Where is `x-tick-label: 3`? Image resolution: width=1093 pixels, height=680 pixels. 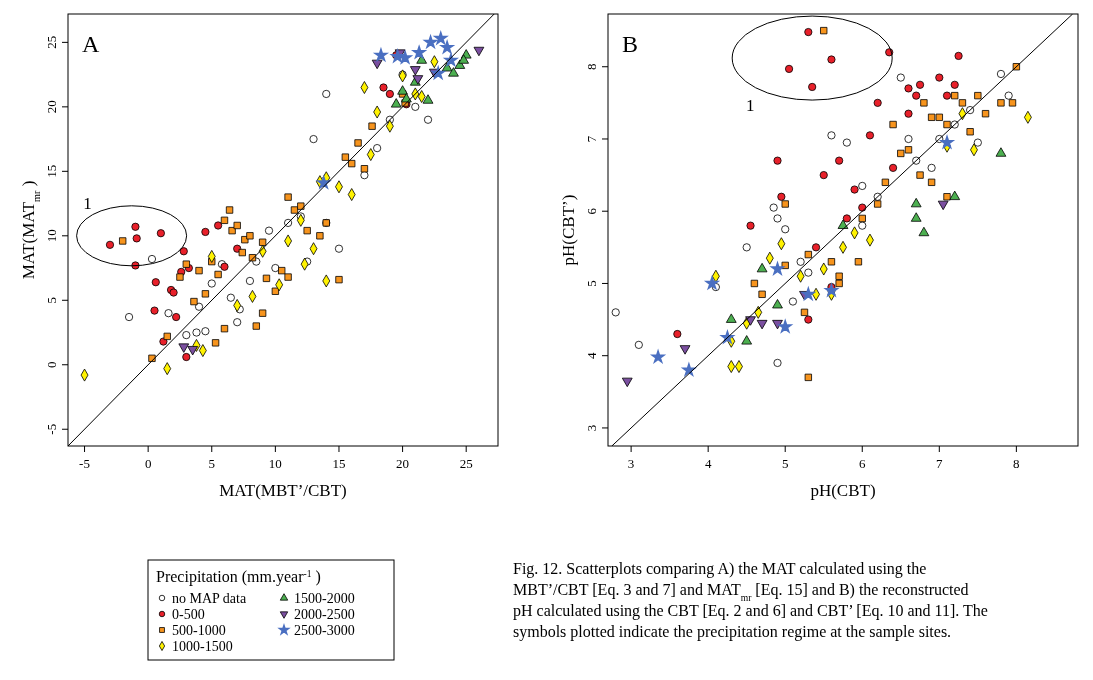 x-tick-label: 3 is located at coordinates (631, 463).